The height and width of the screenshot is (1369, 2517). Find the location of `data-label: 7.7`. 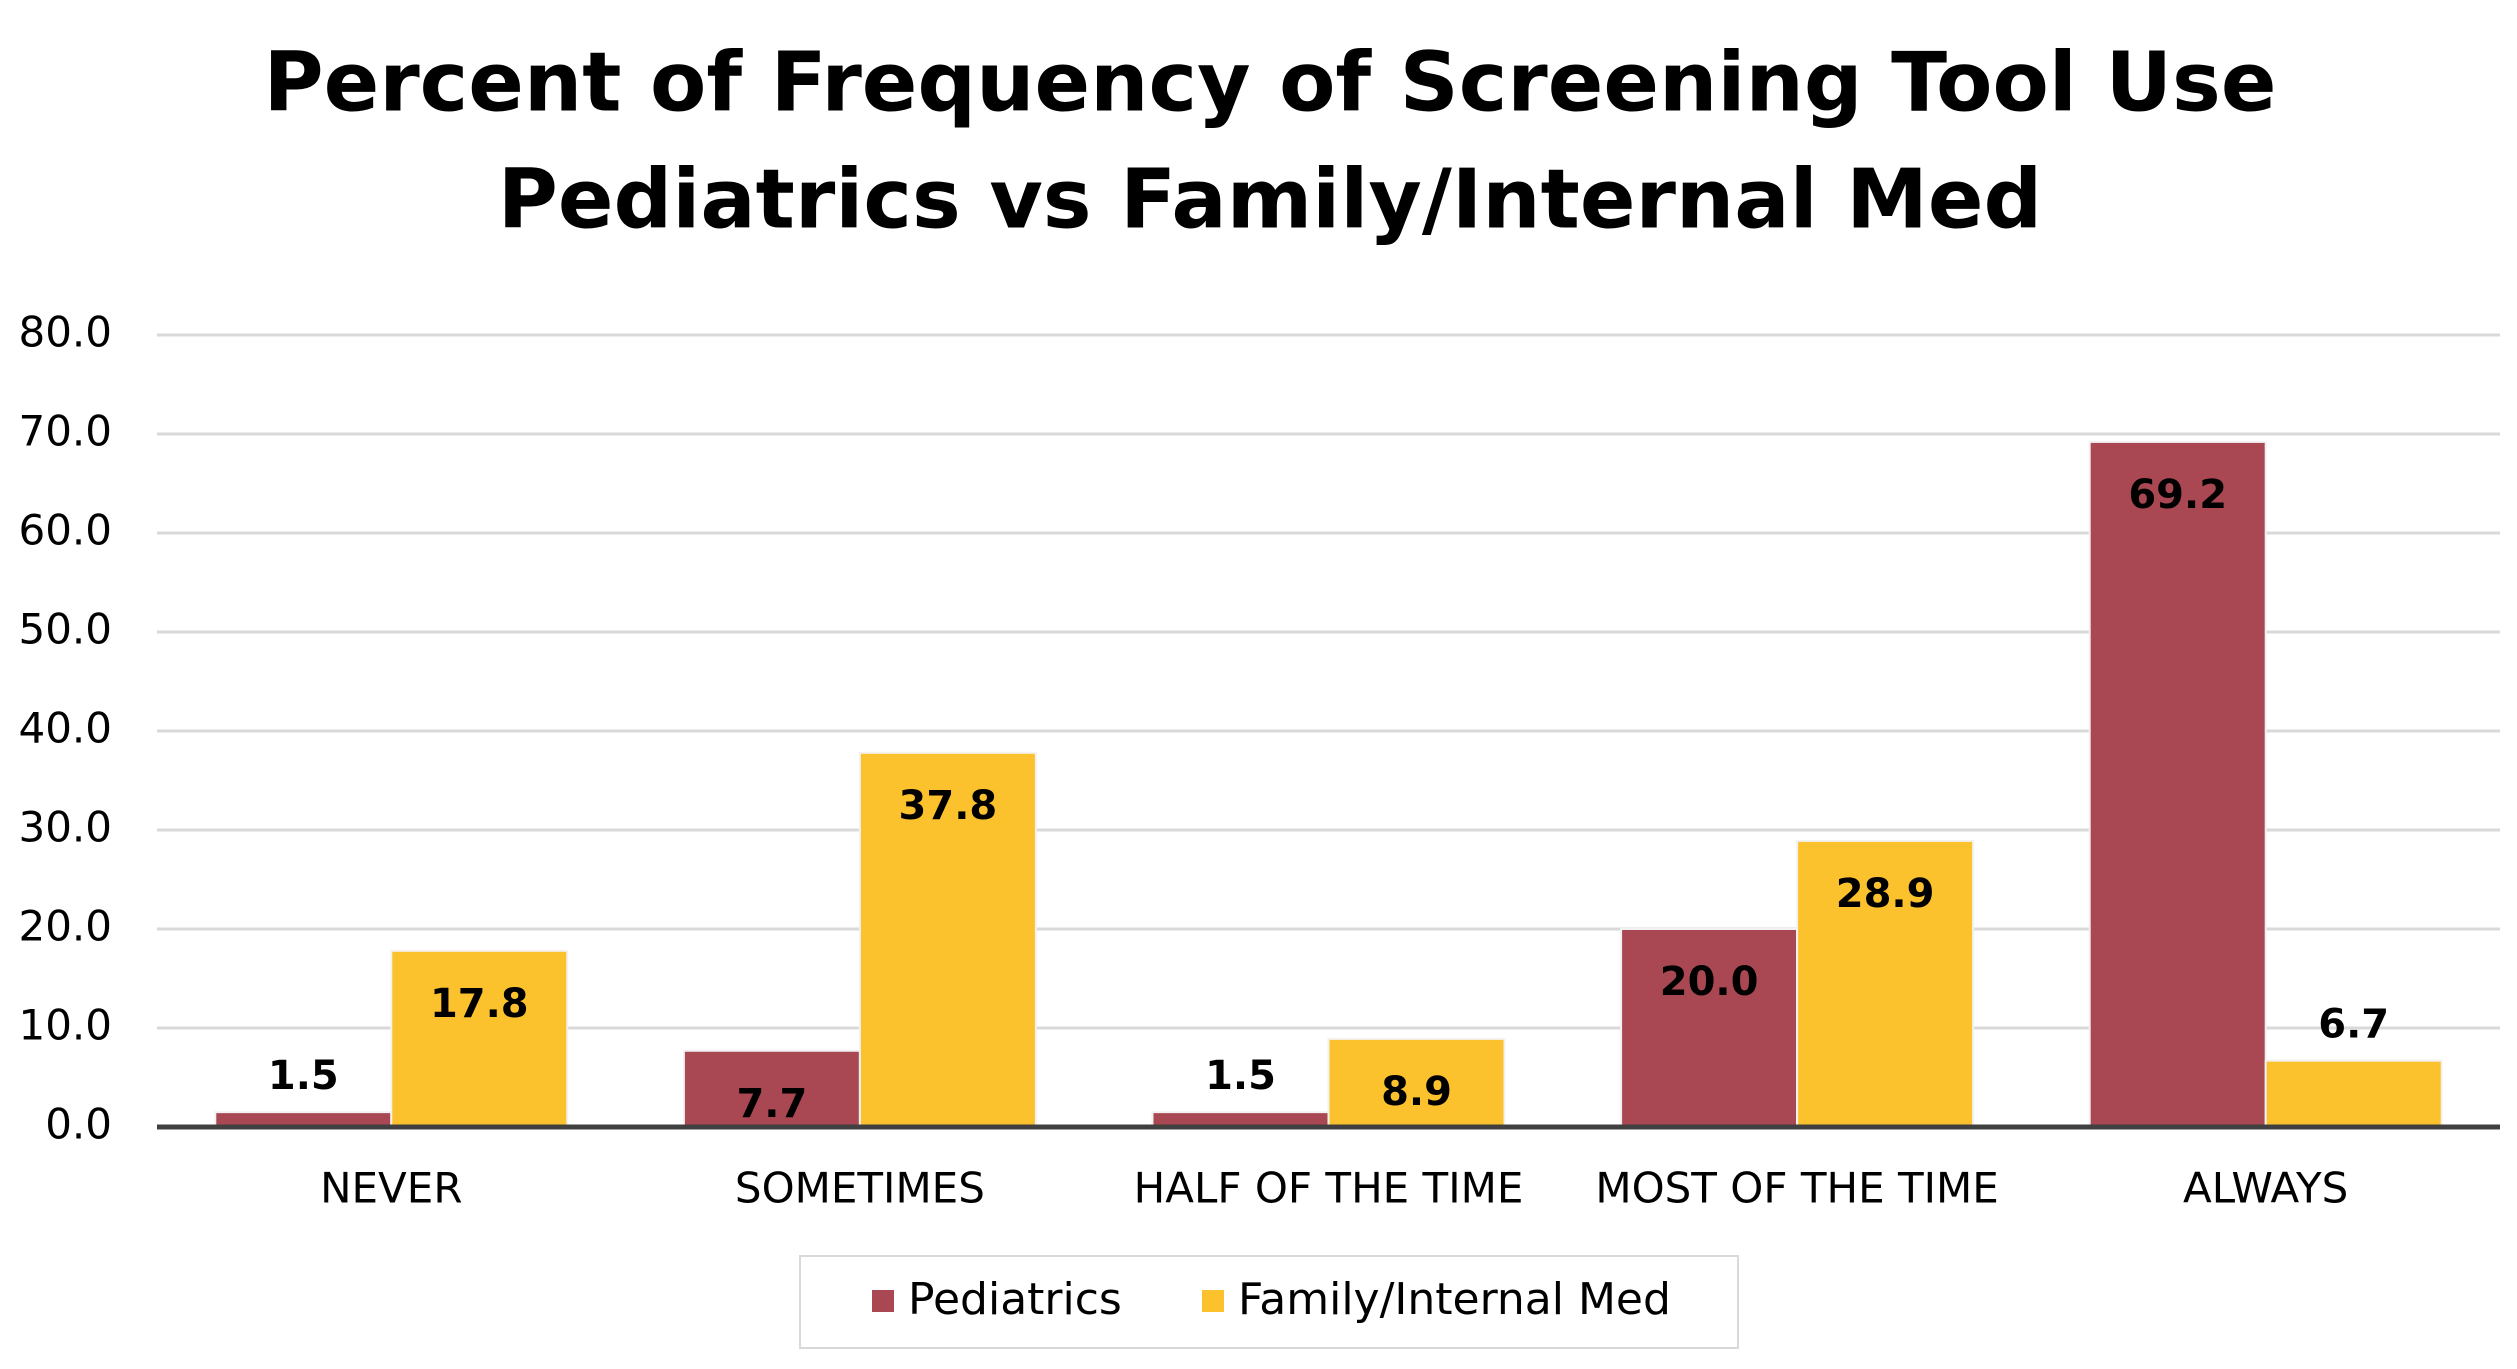

data-label: 7.7 is located at coordinates (771, 1104).